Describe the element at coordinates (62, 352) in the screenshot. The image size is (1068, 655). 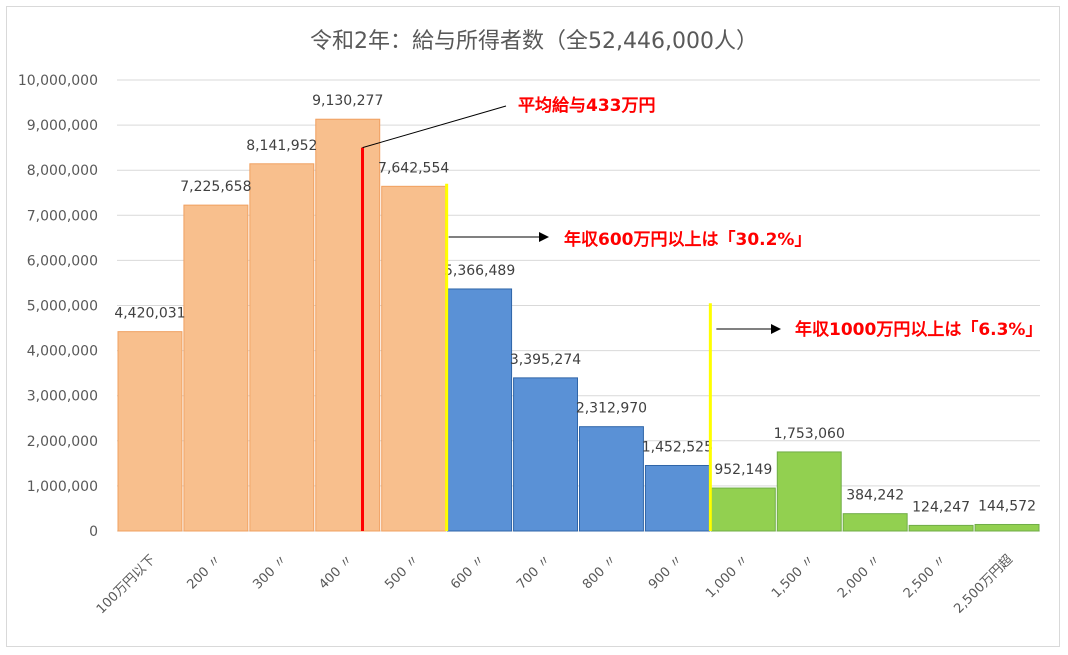
I see `y-tick-label: 4,000,000` at that location.